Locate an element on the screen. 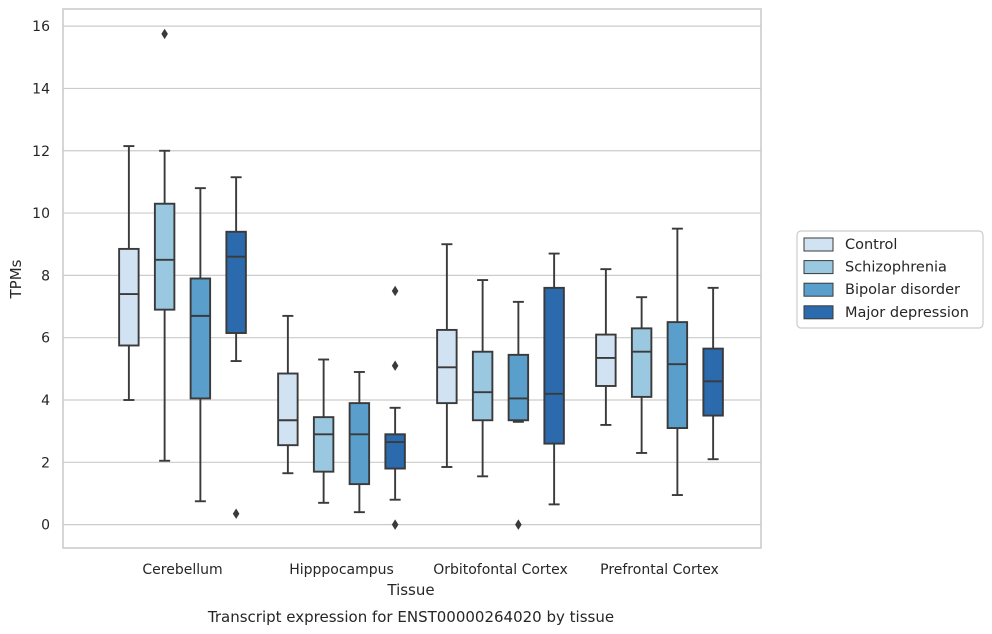 The height and width of the screenshot is (634, 992). legend-label: Bipolar disorder is located at coordinates (902, 290).